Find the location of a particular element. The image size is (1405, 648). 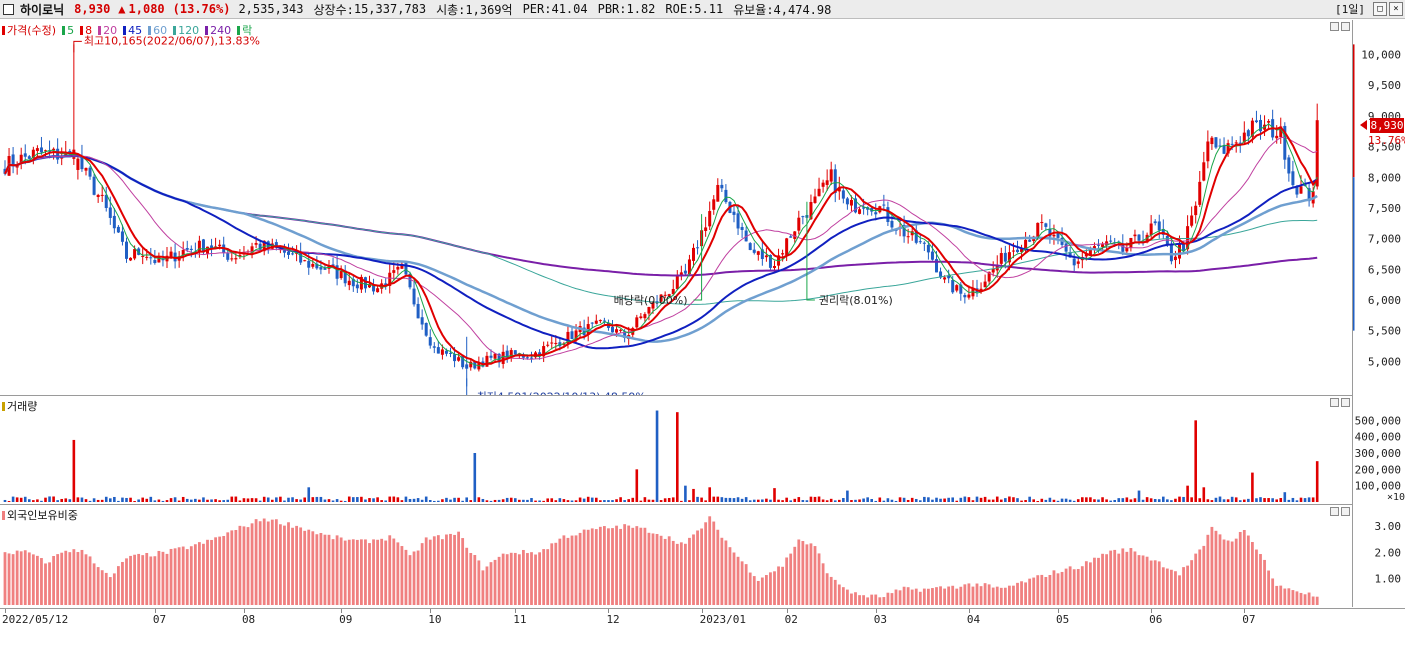

period-selector: [1일] is located at coordinates (1350, 9).